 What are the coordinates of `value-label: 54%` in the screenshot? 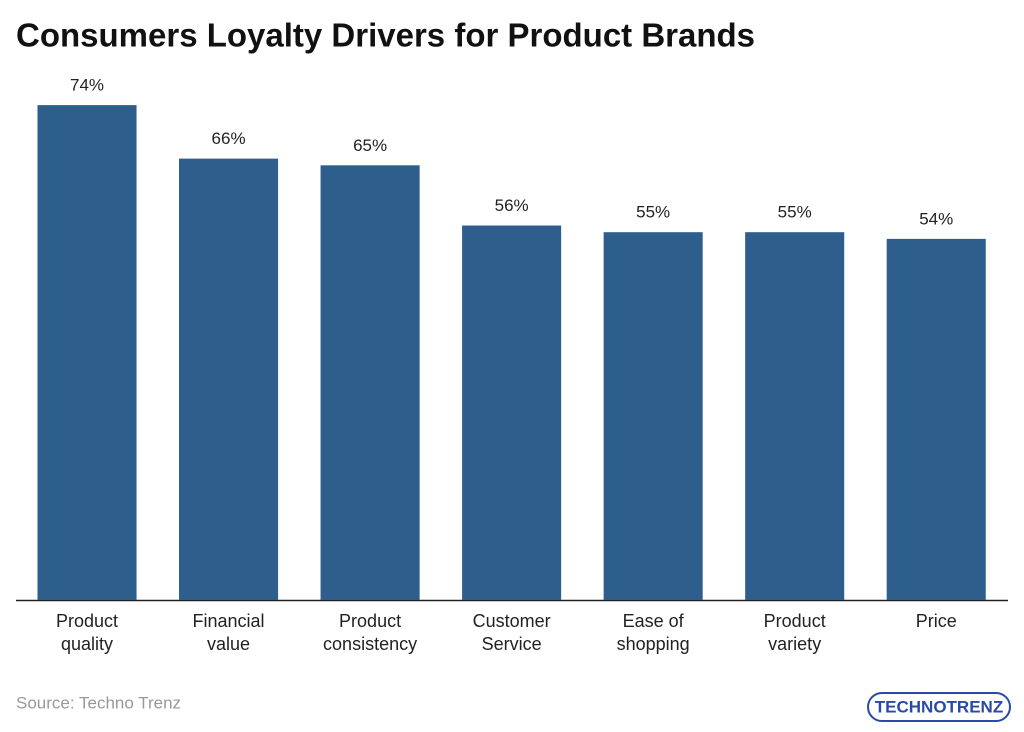 It's located at (936, 218).